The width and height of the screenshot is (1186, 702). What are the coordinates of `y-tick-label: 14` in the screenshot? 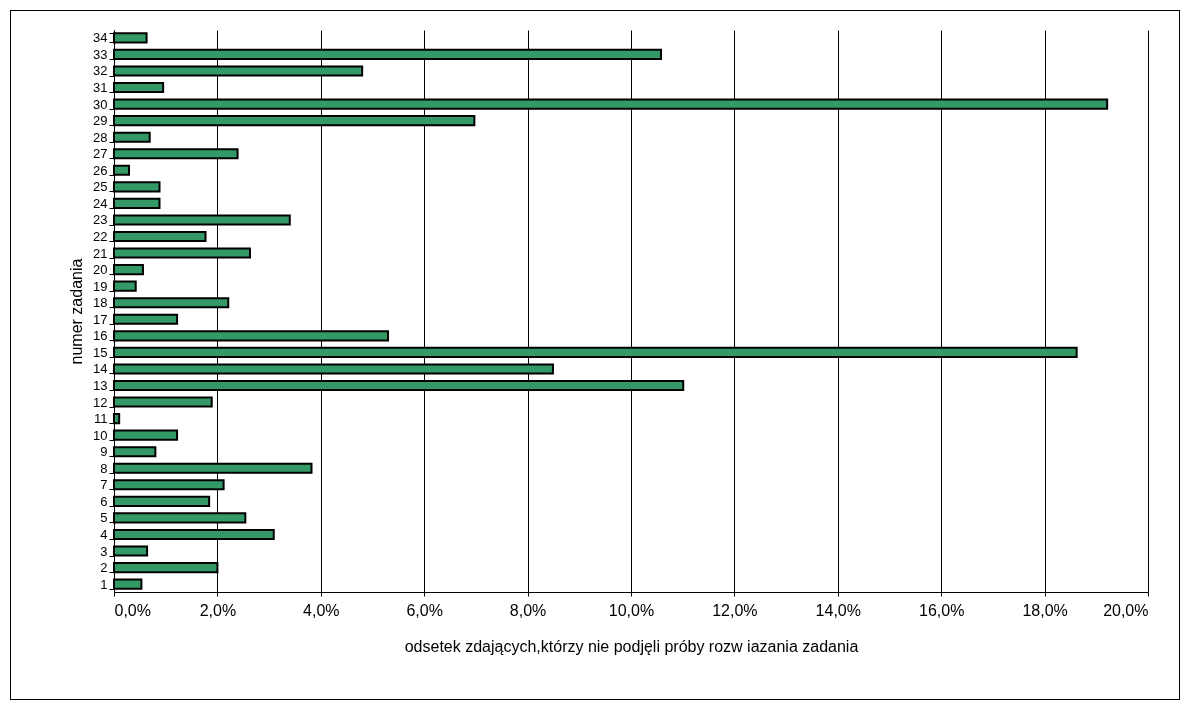 It's located at (100, 369).